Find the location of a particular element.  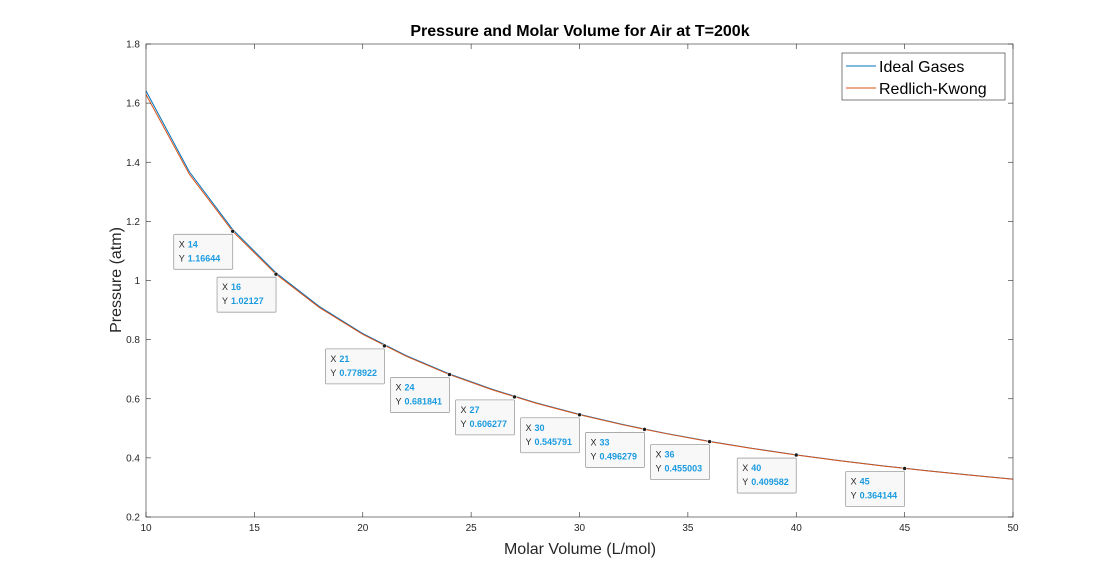

datatip: X 40Y 0.409582 is located at coordinates (767, 473).